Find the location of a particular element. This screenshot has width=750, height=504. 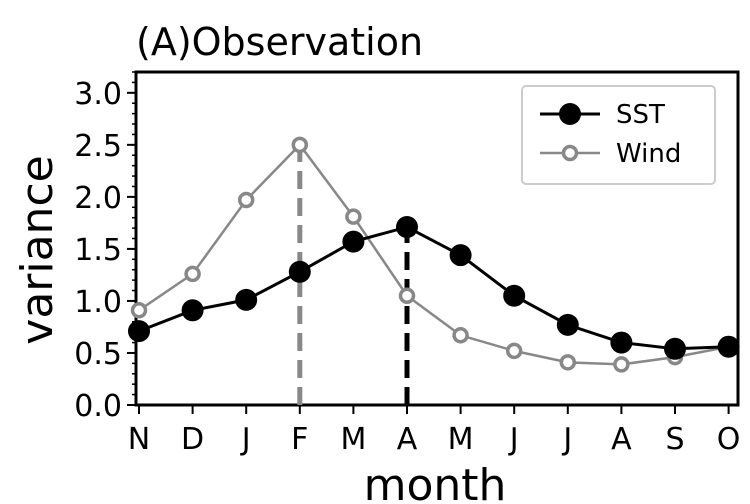

x-axis-label: month is located at coordinates (435, 482).